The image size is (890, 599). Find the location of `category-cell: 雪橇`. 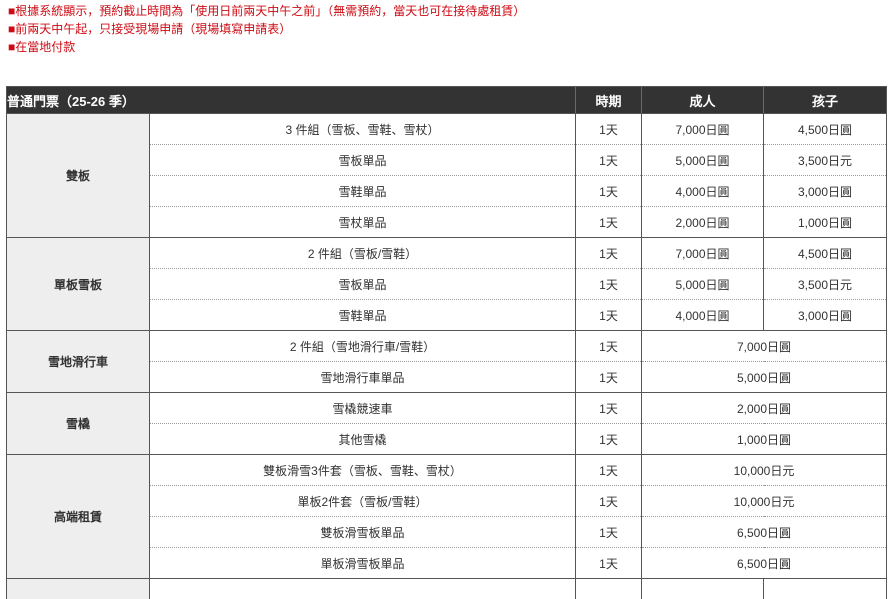

category-cell: 雪橇 is located at coordinates (78, 423).